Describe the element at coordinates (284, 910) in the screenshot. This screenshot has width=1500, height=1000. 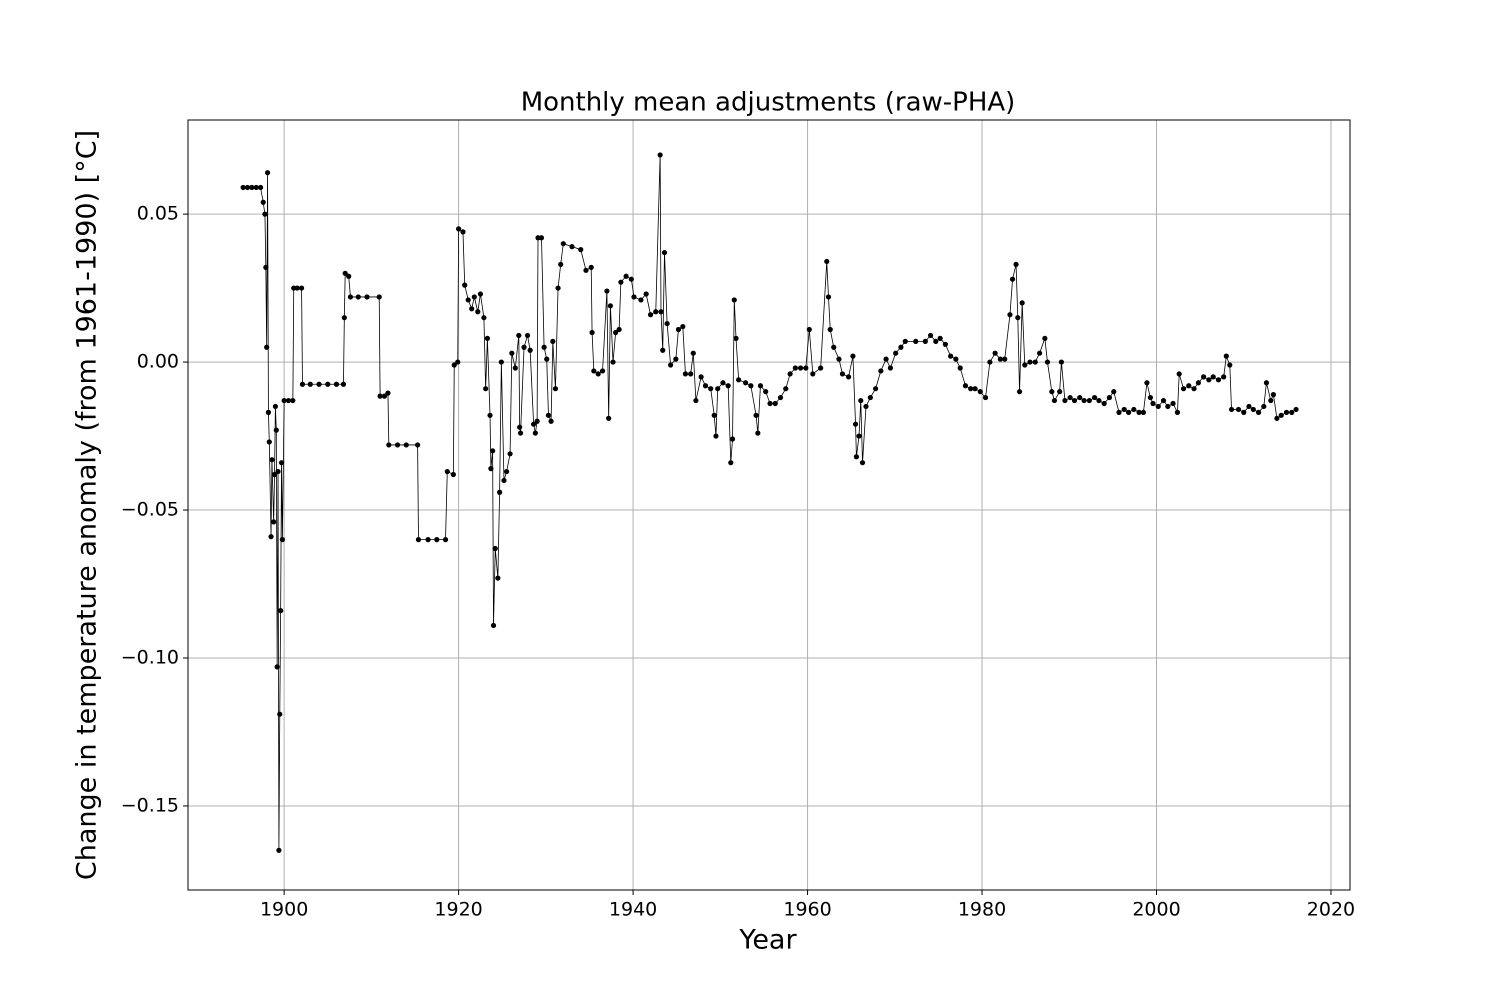
I see `x-tick-label: 1900` at that location.